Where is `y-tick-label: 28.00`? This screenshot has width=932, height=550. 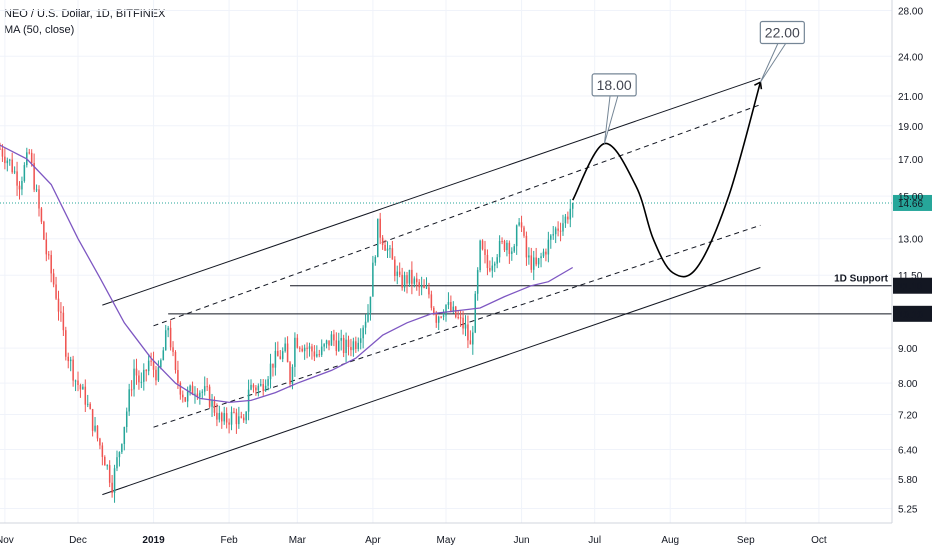 y-tick-label: 28.00 is located at coordinates (910, 11).